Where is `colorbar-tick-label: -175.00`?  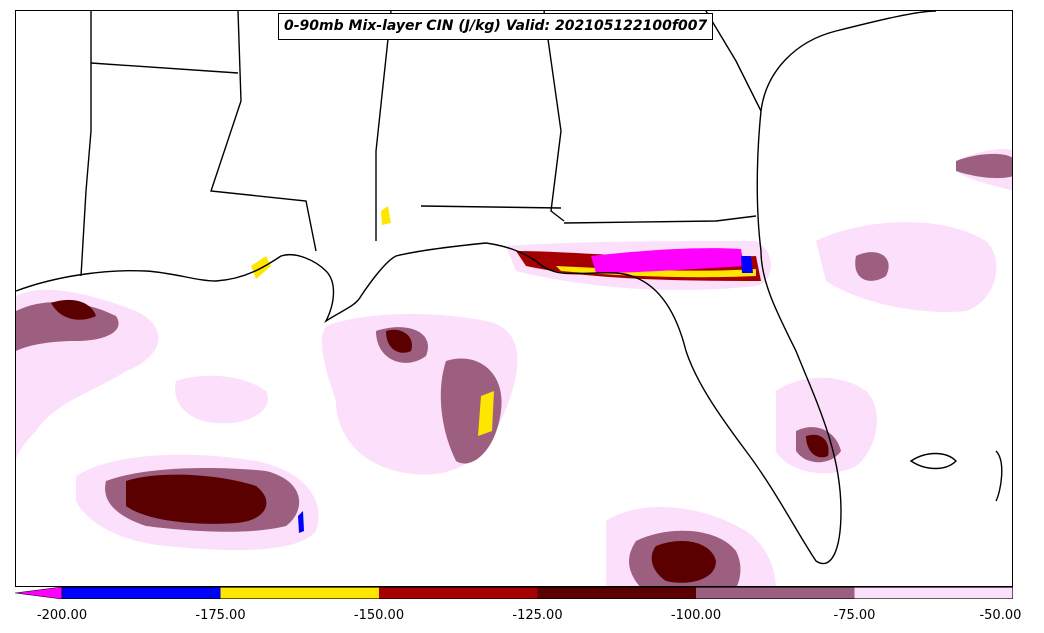
colorbar-tick-label: -175.00 is located at coordinates (220, 615).